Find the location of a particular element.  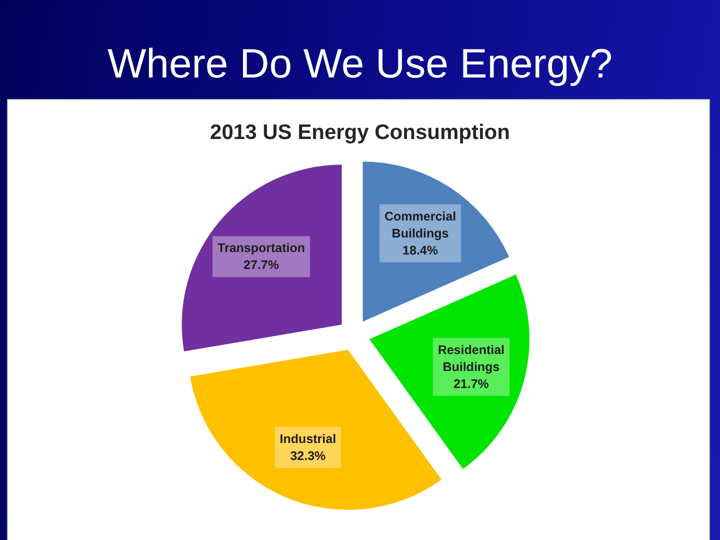

slice-label: Transportation is located at coordinates (261, 248).